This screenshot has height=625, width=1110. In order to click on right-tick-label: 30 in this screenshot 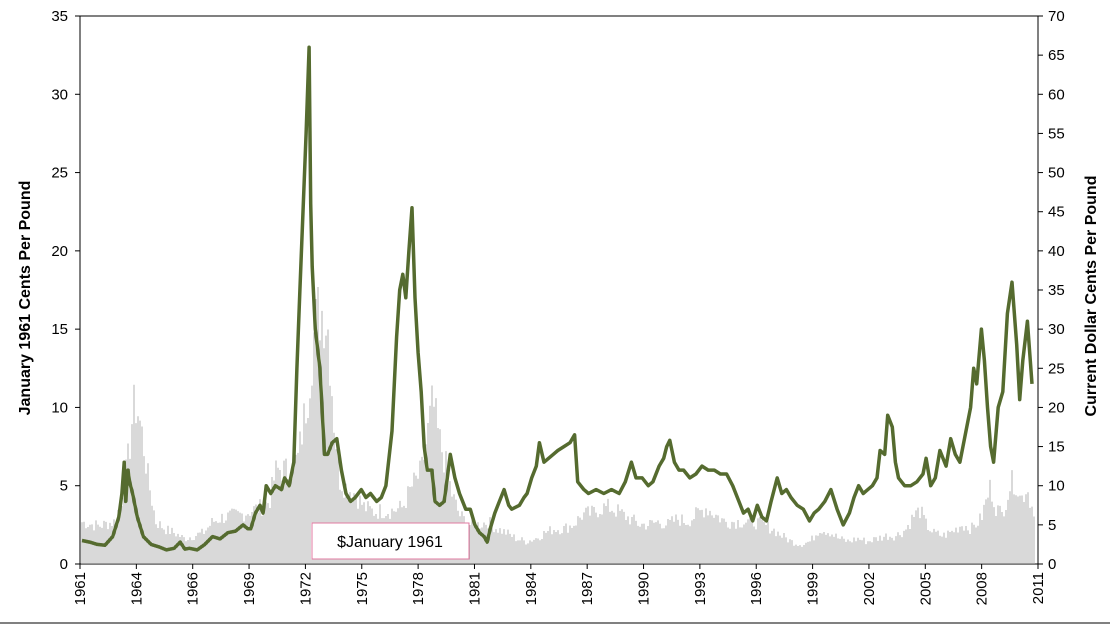, I will do `click(1056, 329)`.